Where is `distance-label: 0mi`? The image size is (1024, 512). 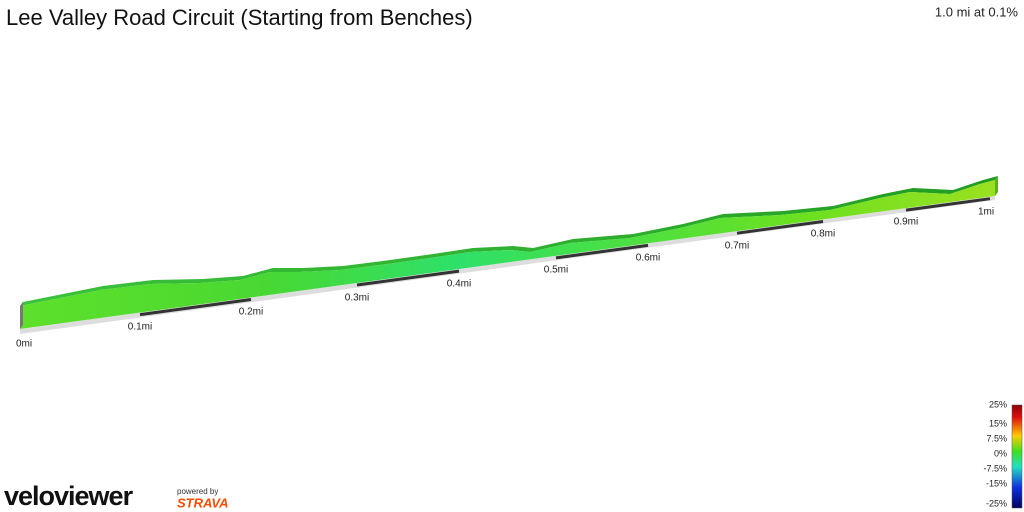
distance-label: 0mi is located at coordinates (24, 344).